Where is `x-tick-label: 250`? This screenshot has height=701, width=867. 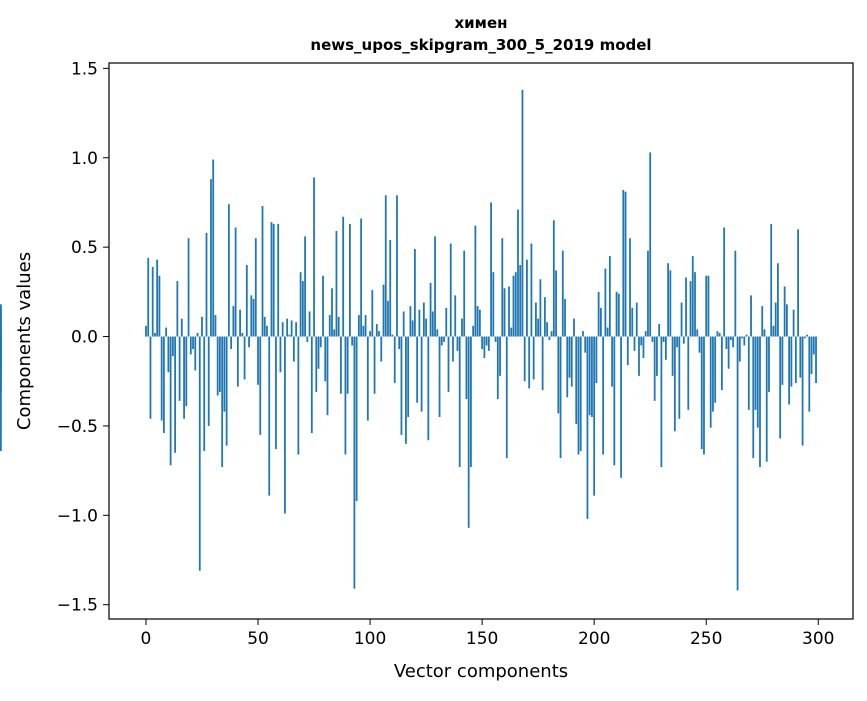 x-tick-label: 250 is located at coordinates (706, 639).